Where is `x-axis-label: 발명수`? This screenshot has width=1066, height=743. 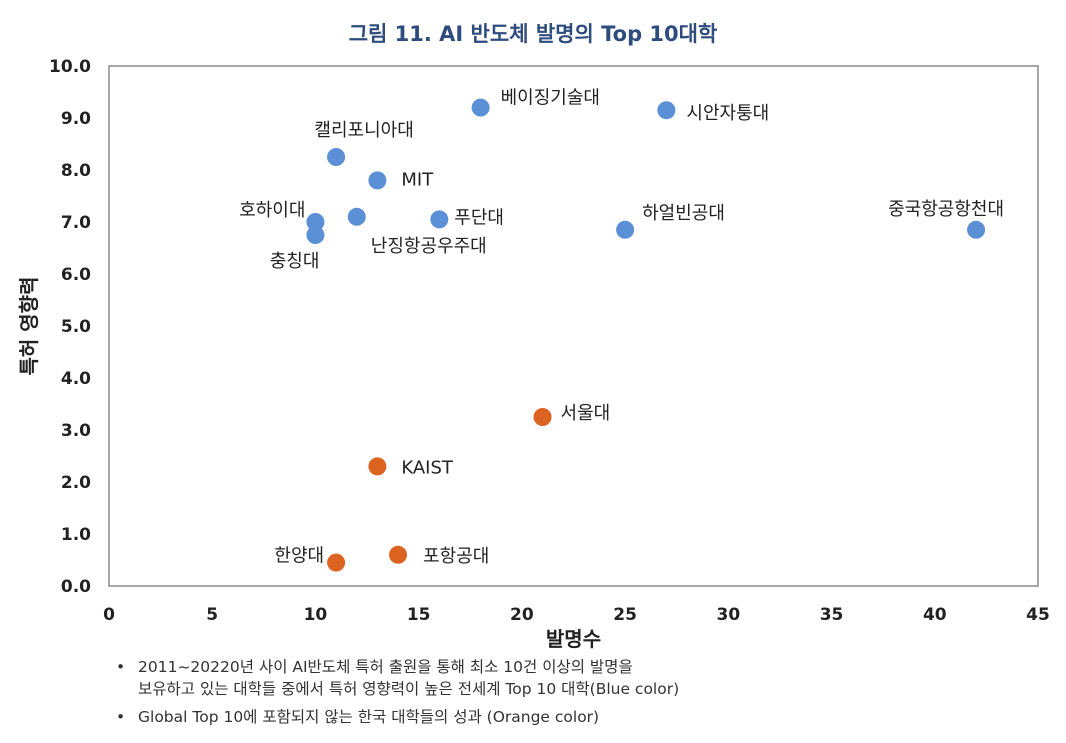
x-axis-label: 발명수 is located at coordinates (573, 639).